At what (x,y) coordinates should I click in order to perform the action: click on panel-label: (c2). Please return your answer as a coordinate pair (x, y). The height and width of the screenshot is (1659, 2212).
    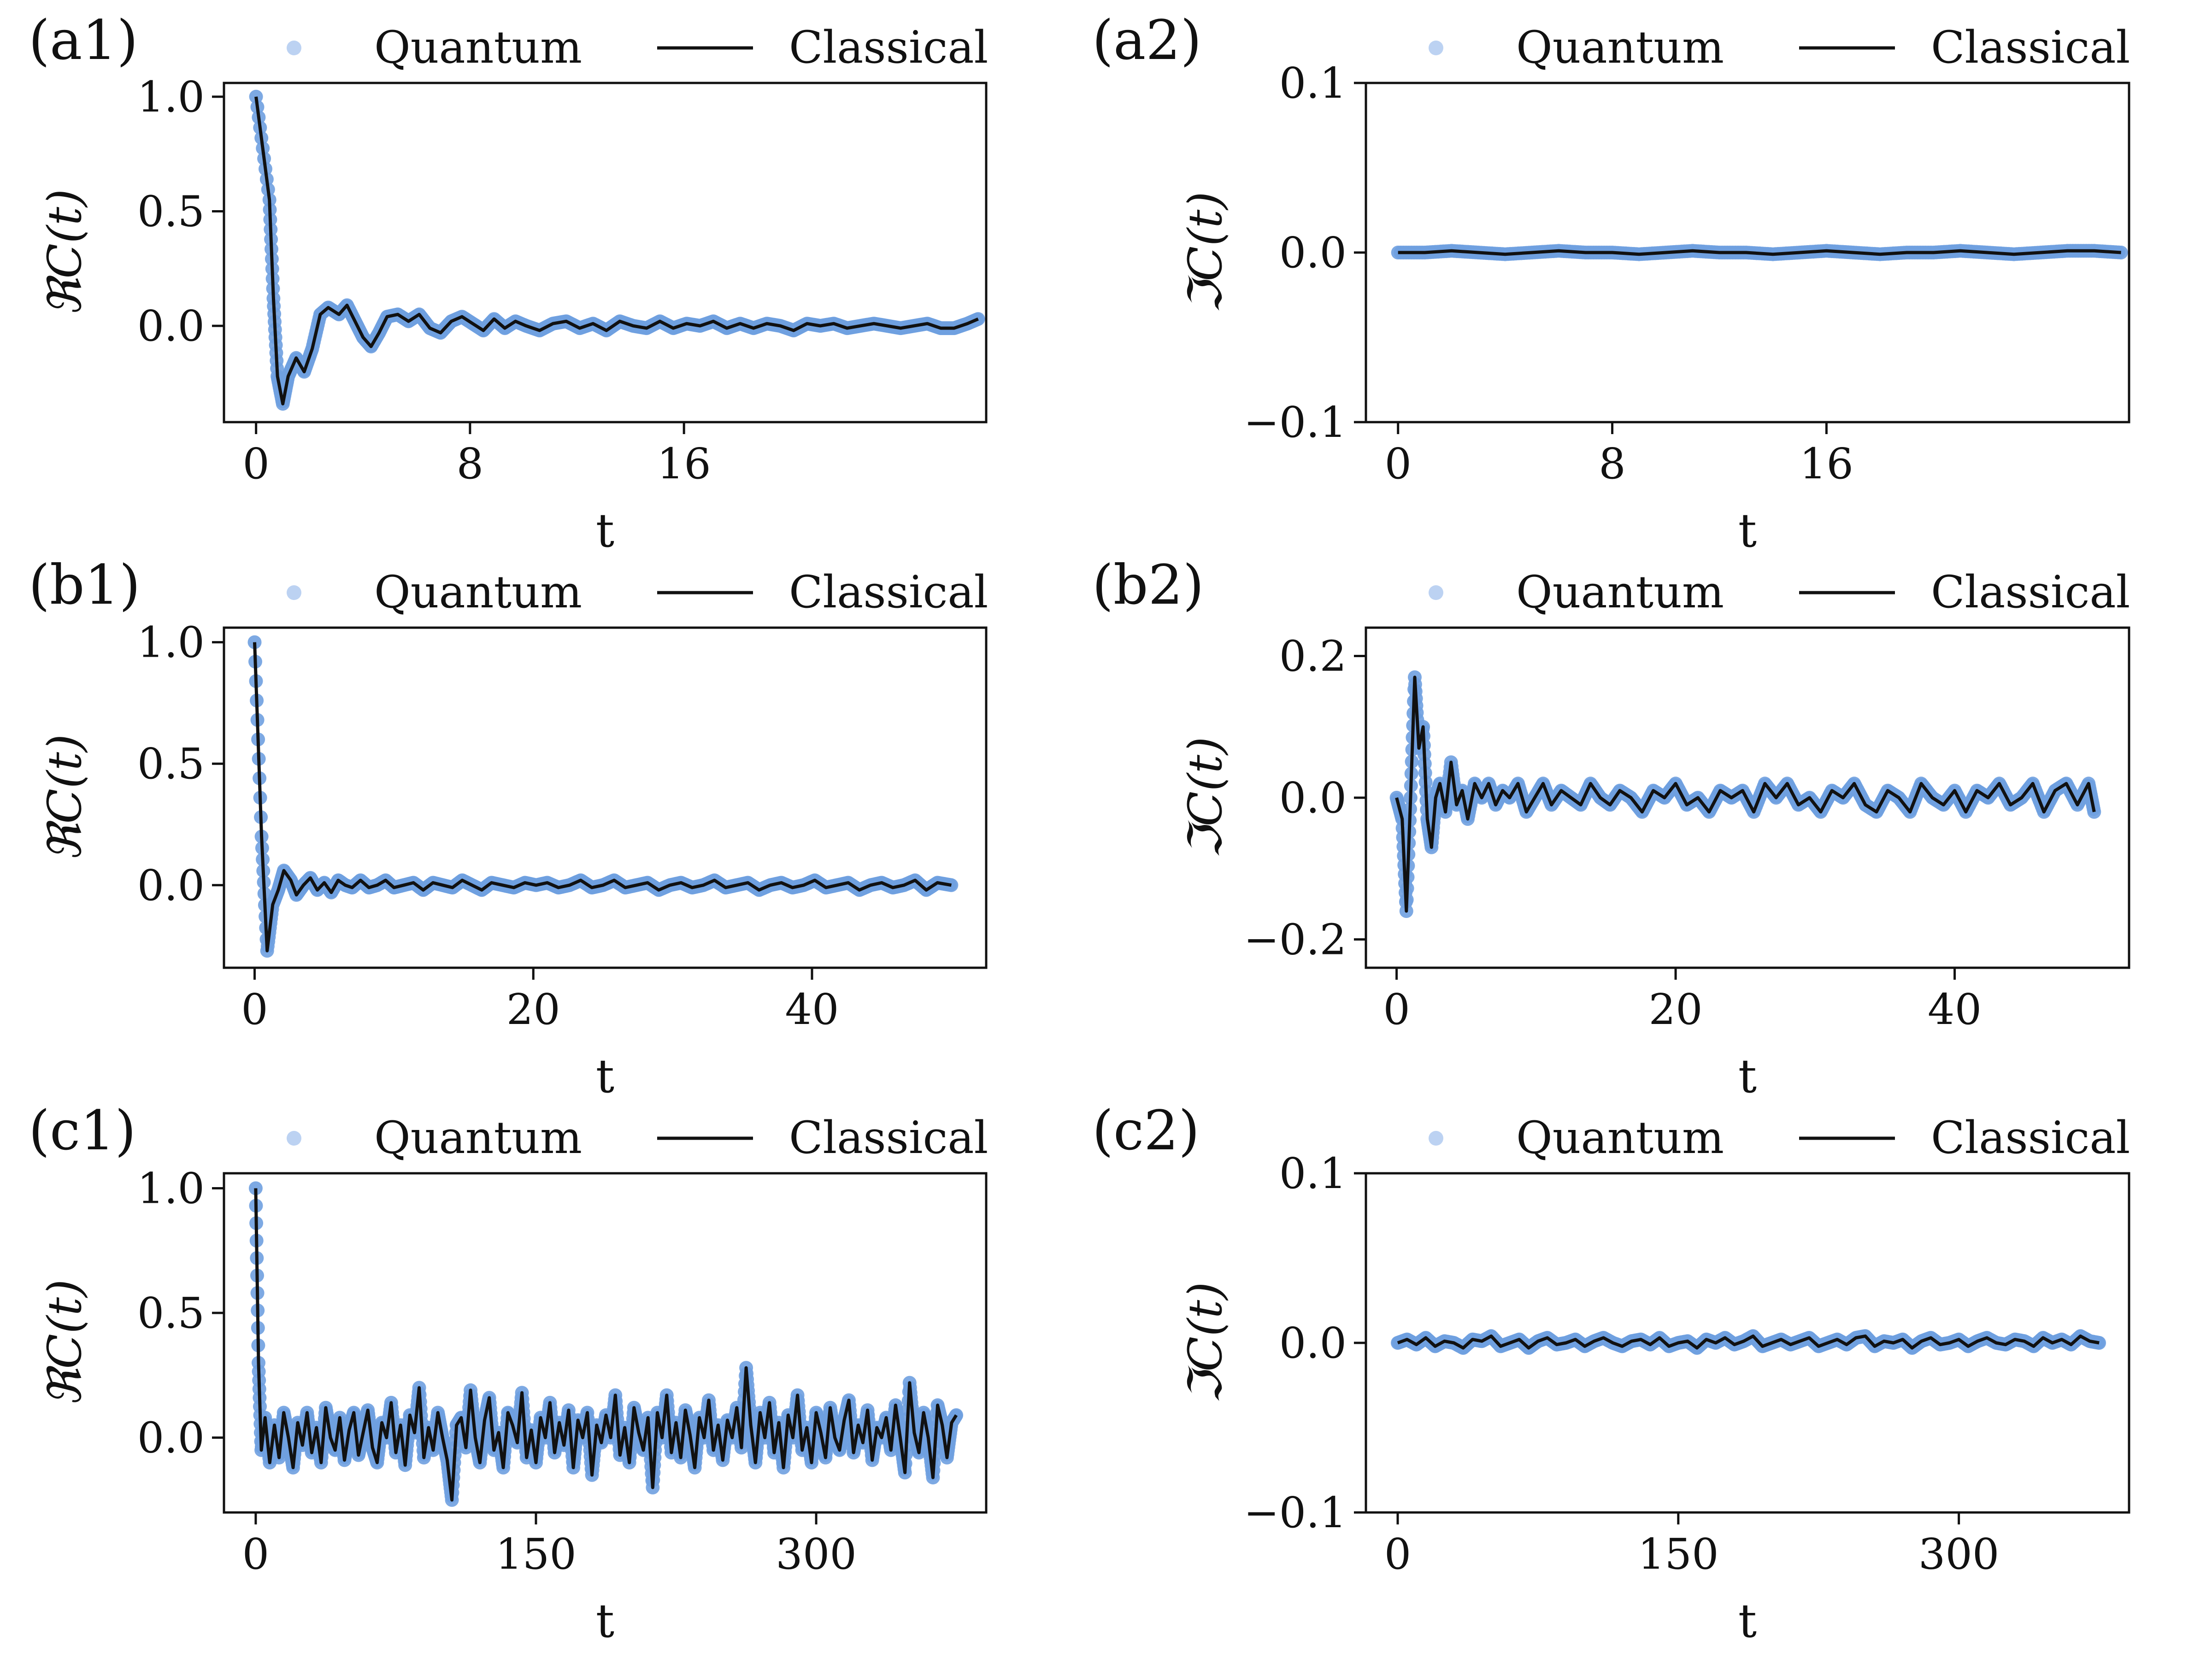
    Looking at the image, I should click on (1146, 1130).